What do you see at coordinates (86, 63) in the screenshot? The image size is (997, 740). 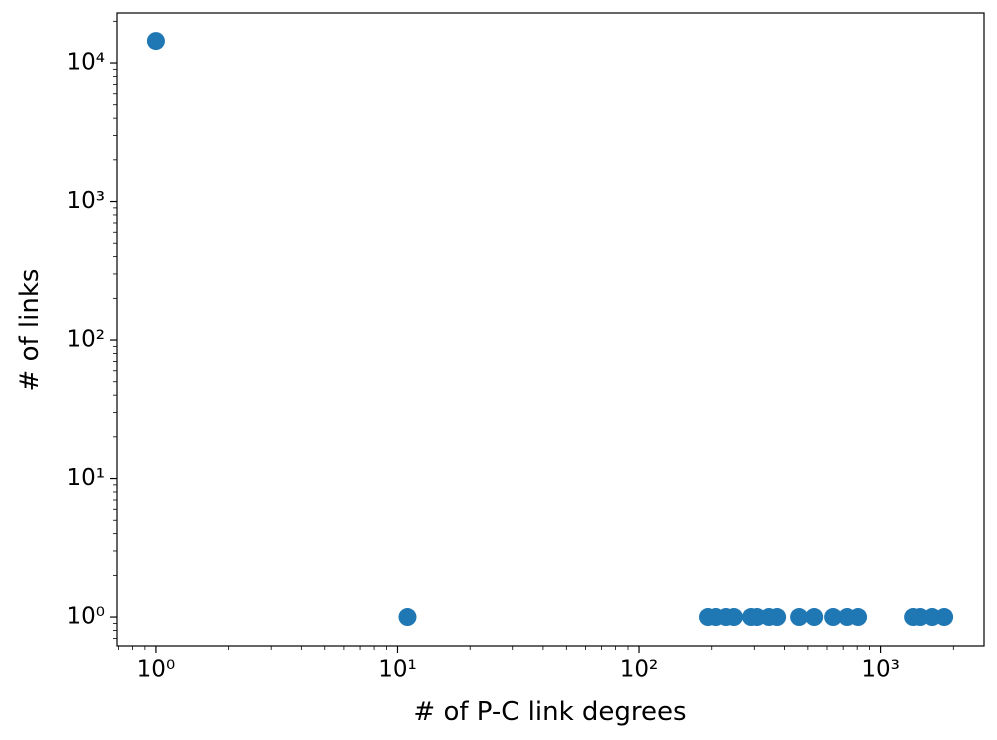 I see `y-tick-label: 10⁴` at bounding box center [86, 63].